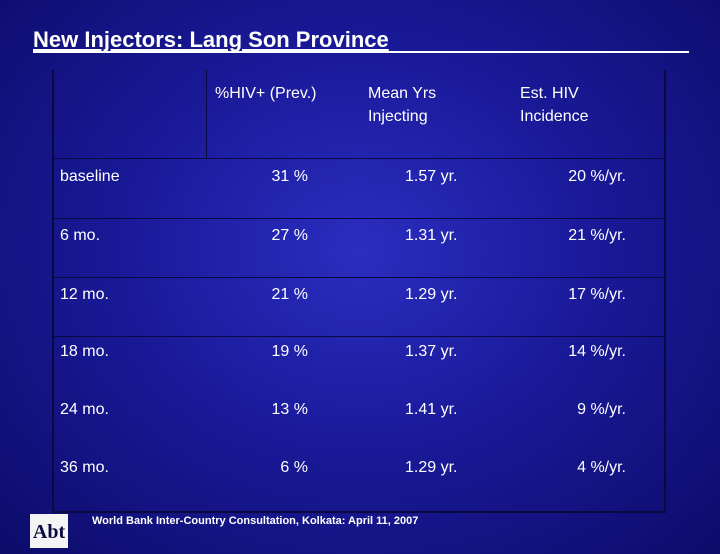  What do you see at coordinates (289, 409) in the screenshot?
I see `table-cell: 13 %` at bounding box center [289, 409].